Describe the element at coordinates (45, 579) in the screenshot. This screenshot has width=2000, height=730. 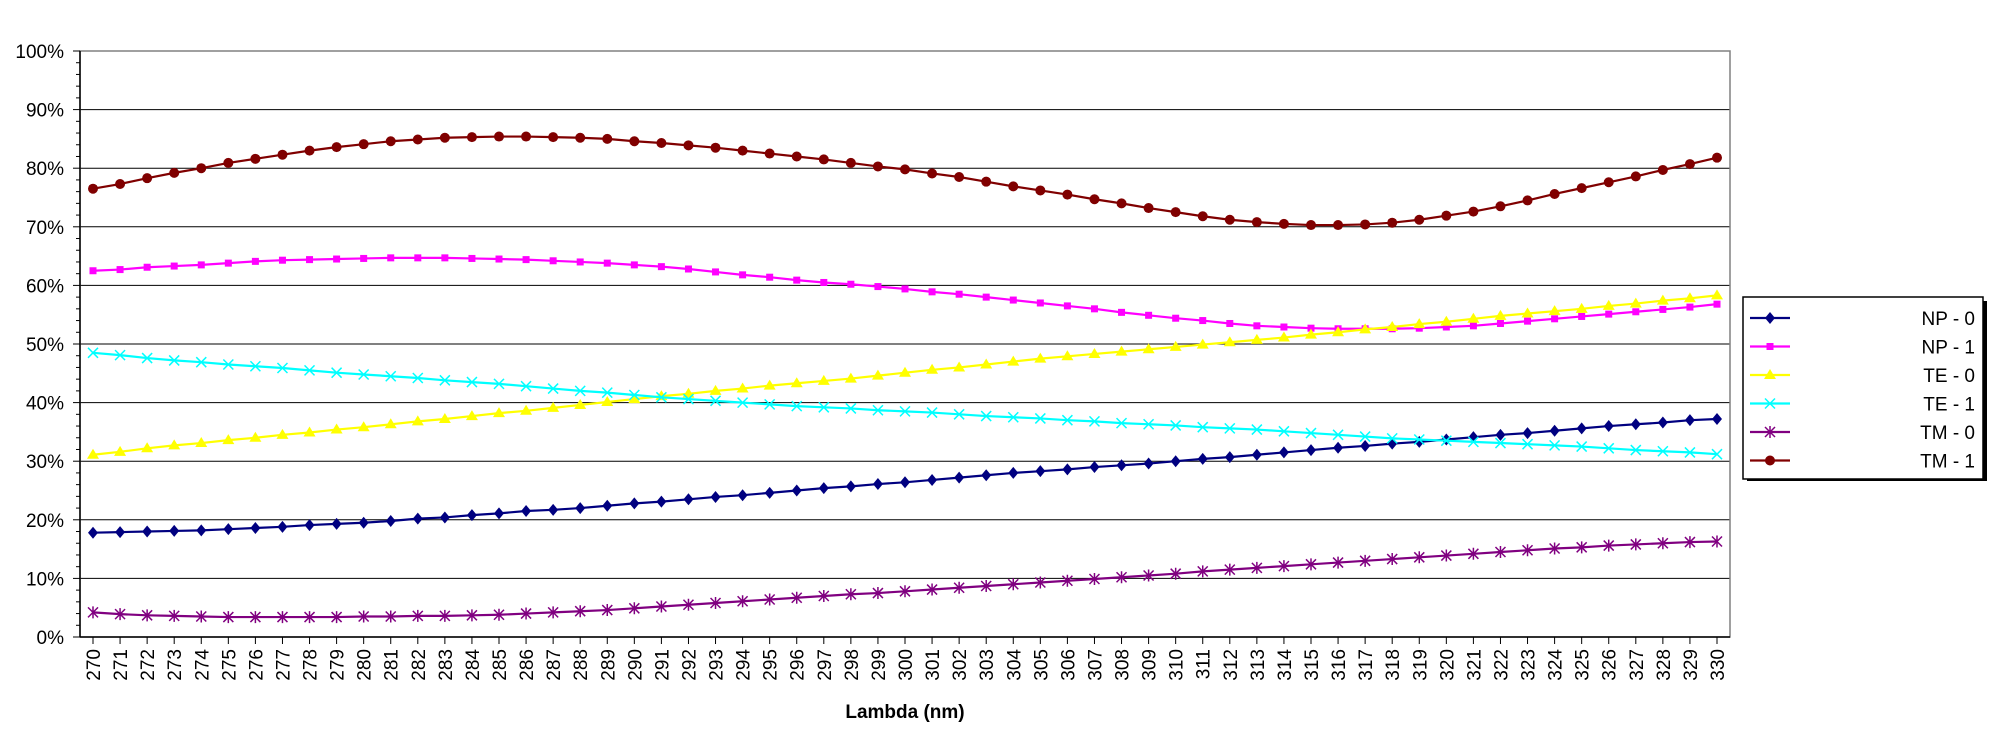
I see `y-tick-label: 10%` at that location.